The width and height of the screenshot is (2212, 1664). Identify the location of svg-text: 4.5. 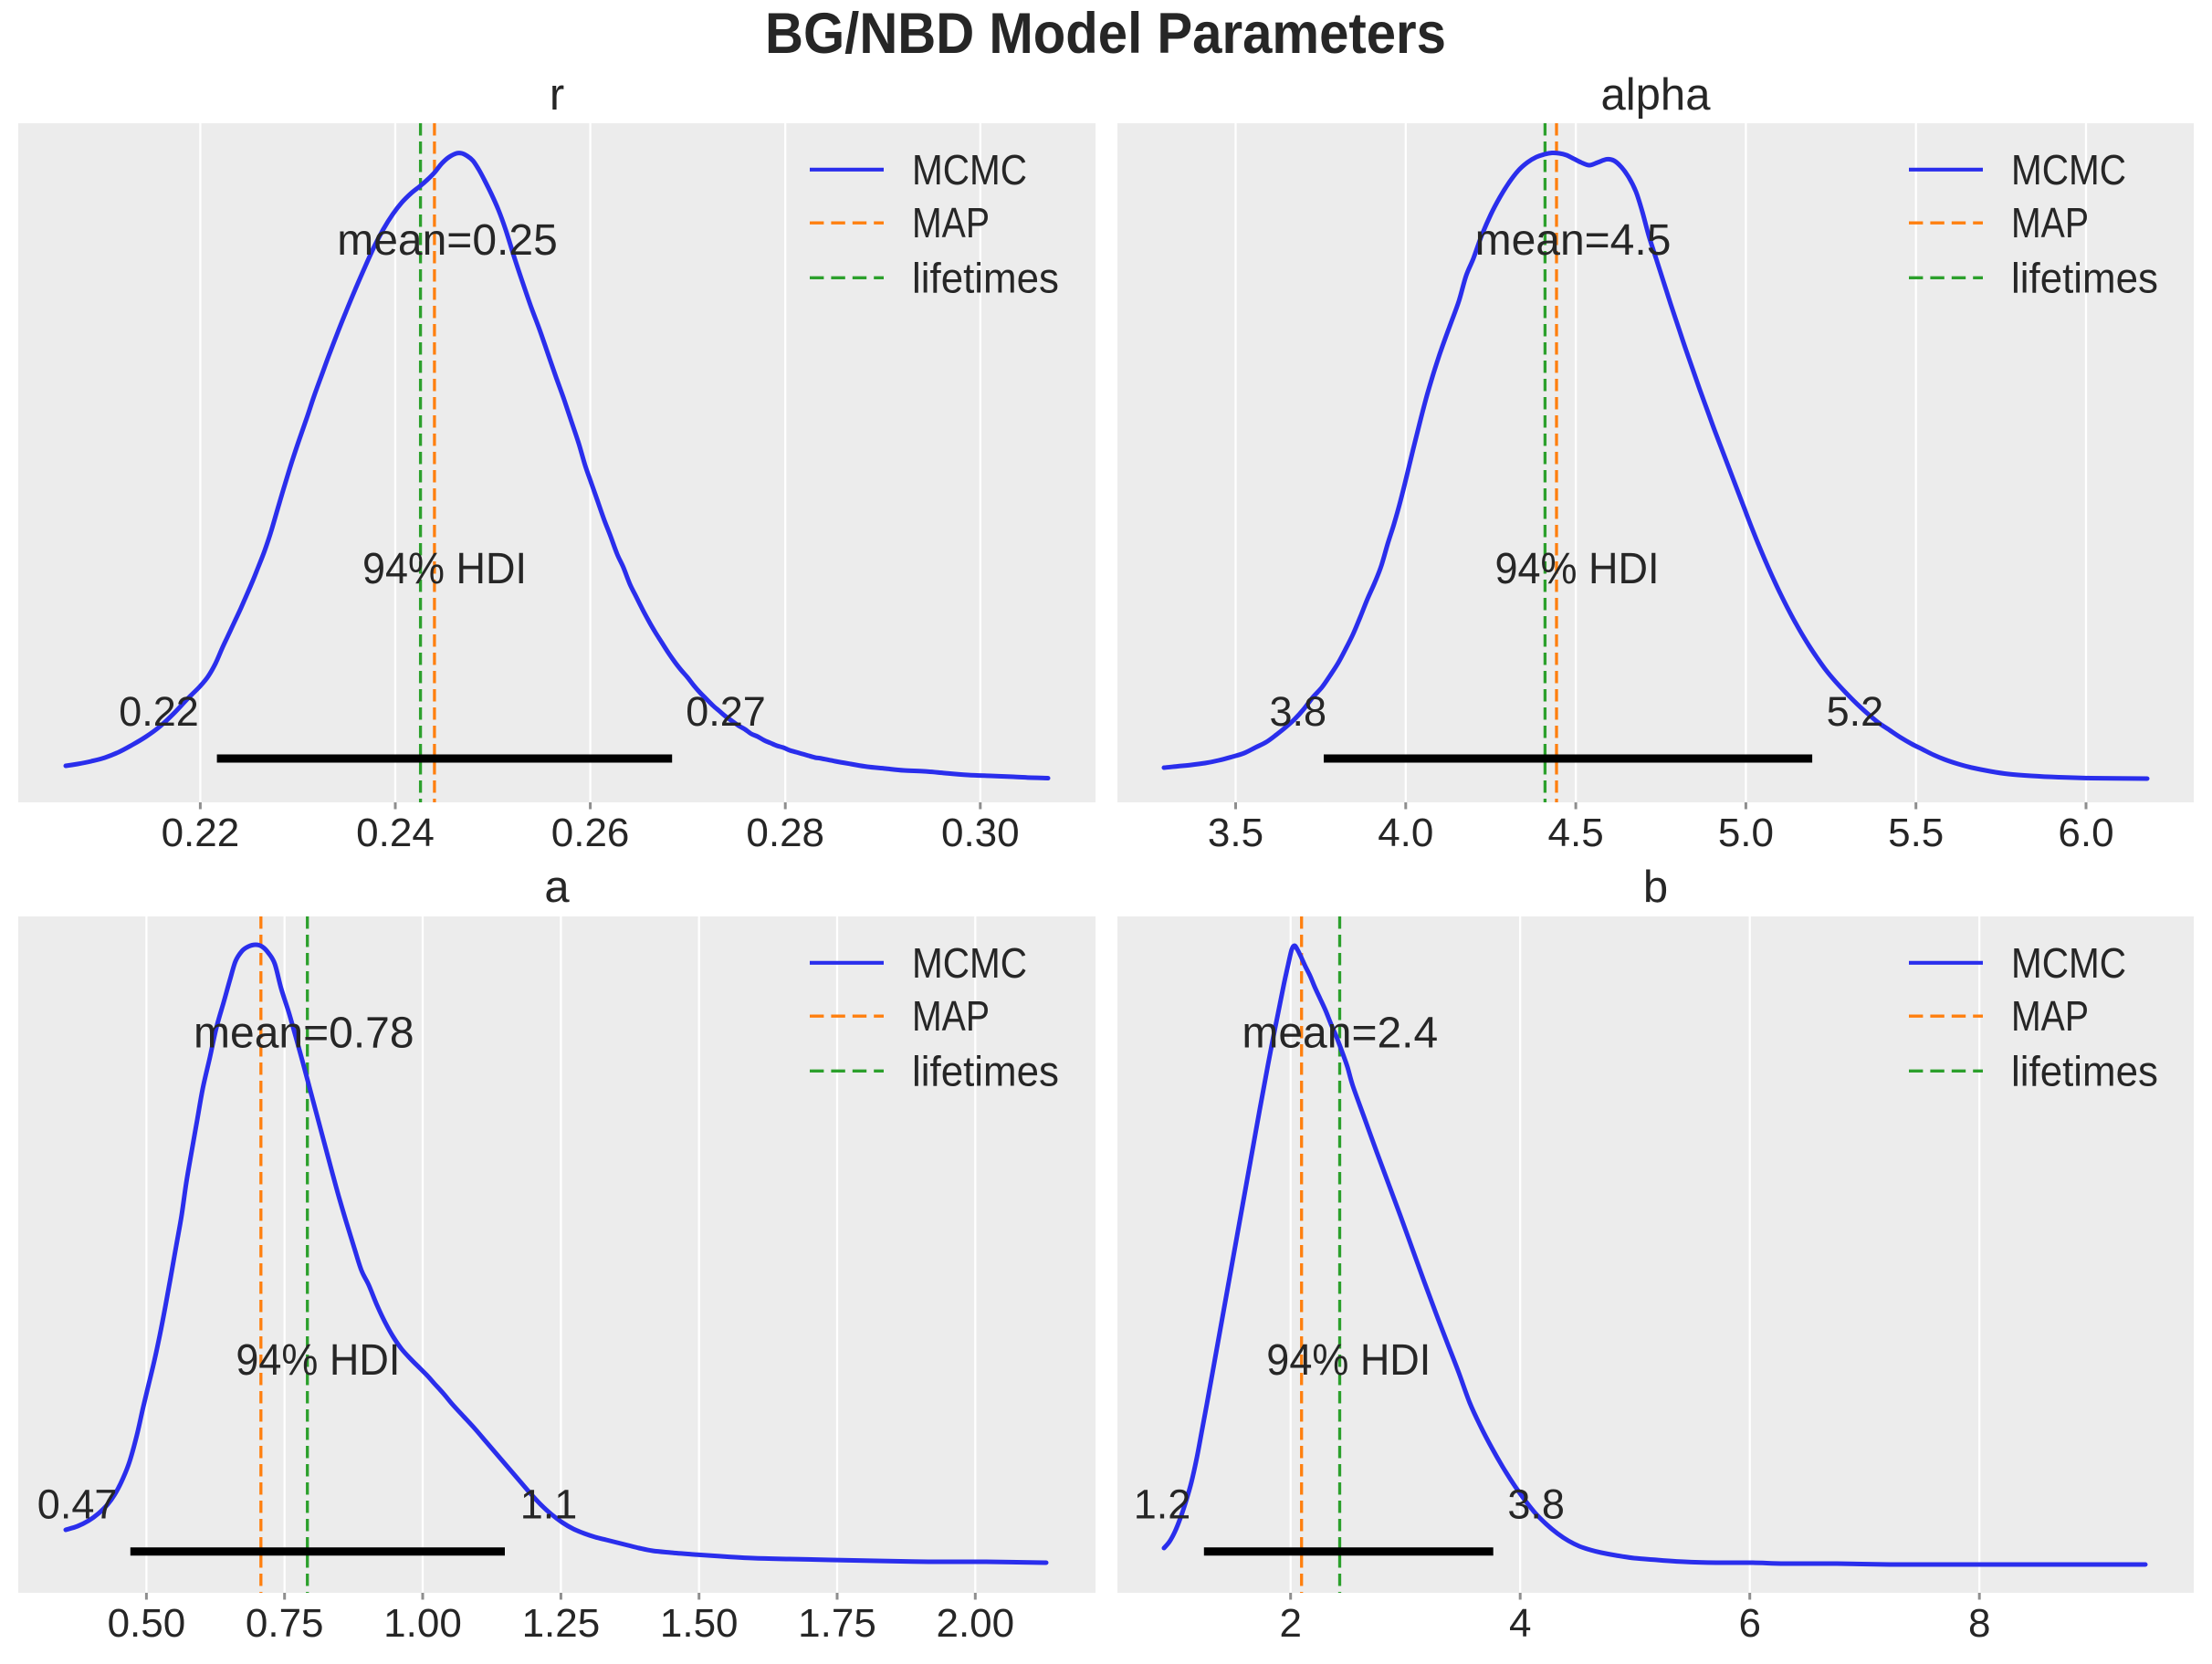
(1576, 833).